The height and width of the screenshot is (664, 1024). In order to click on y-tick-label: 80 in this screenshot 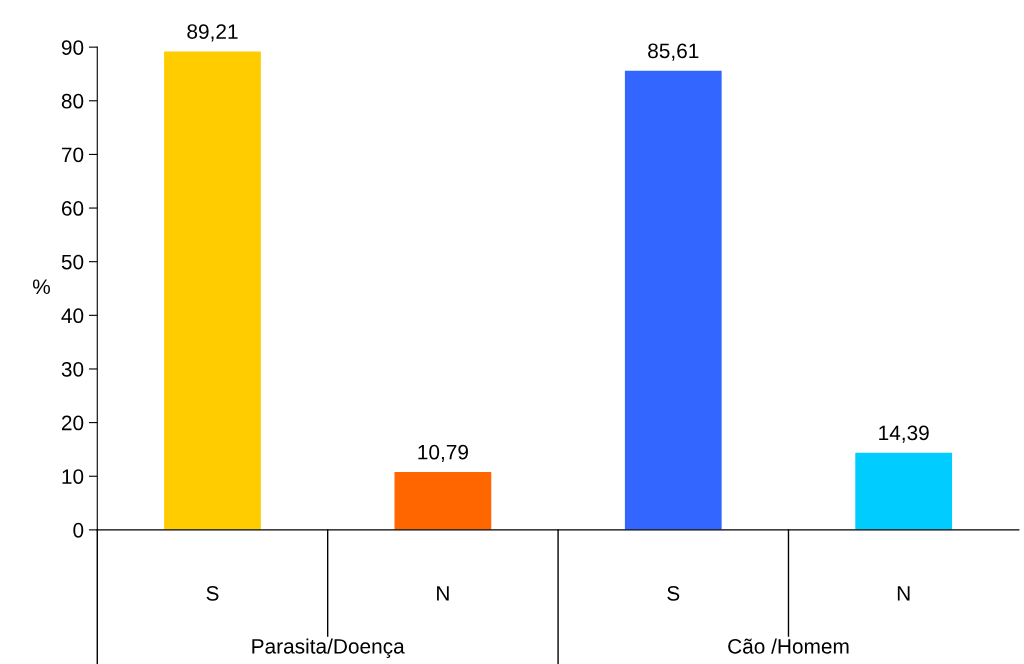, I will do `click(72, 101)`.